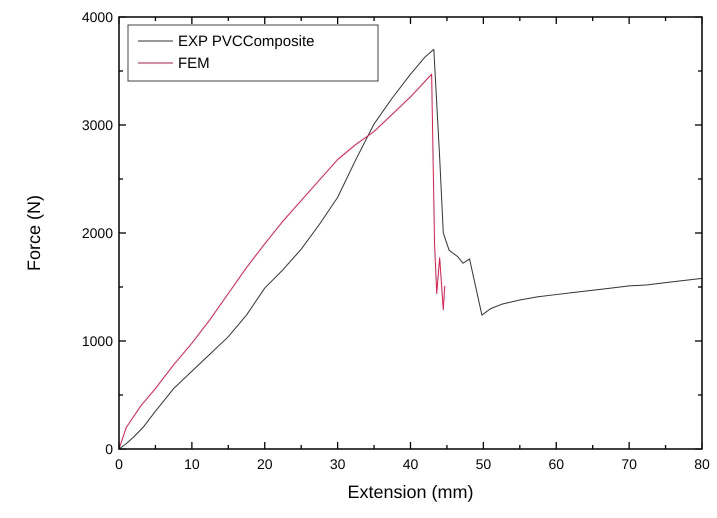 Image resolution: width=717 pixels, height=518 pixels. What do you see at coordinates (484, 464) in the screenshot?
I see `x-tick-label: 50` at bounding box center [484, 464].